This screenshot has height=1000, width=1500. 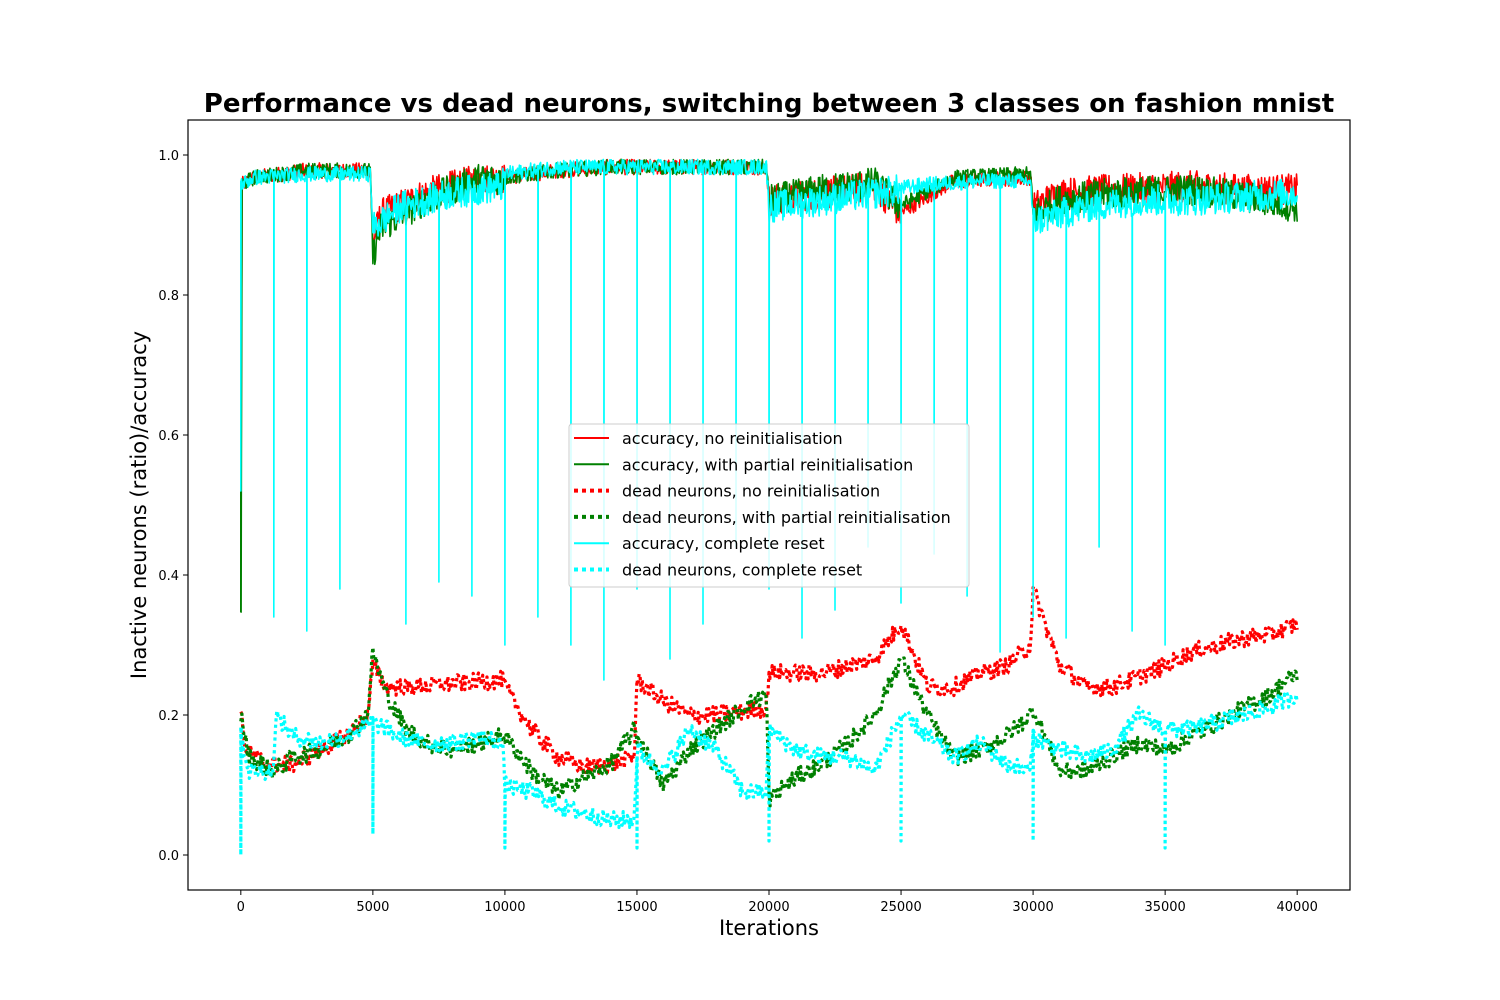 What do you see at coordinates (768, 907) in the screenshot?
I see `x-tick-label: 20000` at bounding box center [768, 907].